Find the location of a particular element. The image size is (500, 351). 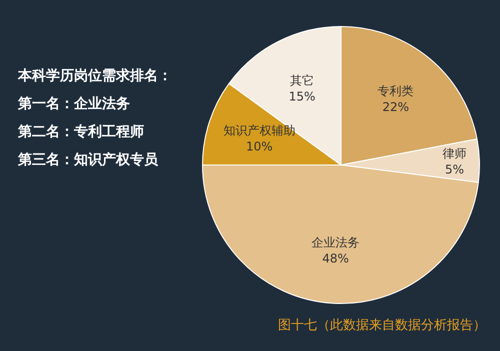

slice-label: 知识产权辅助 is located at coordinates (259, 130).